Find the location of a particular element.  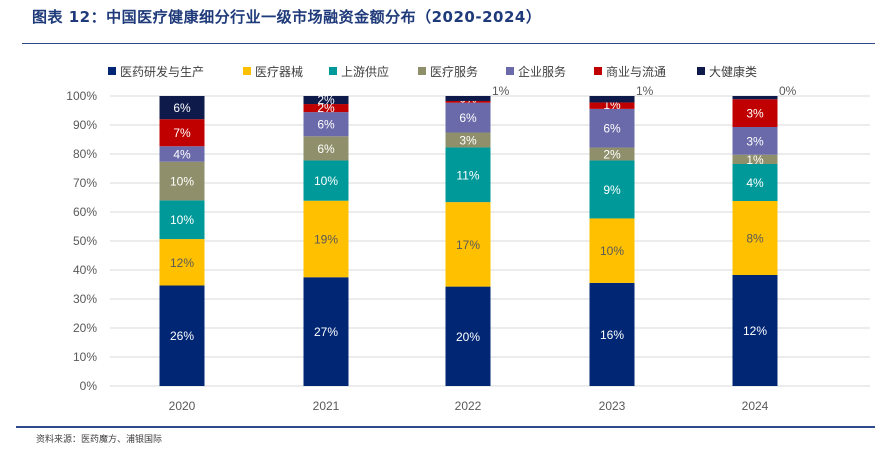

data-label: 19% is located at coordinates (326, 239).